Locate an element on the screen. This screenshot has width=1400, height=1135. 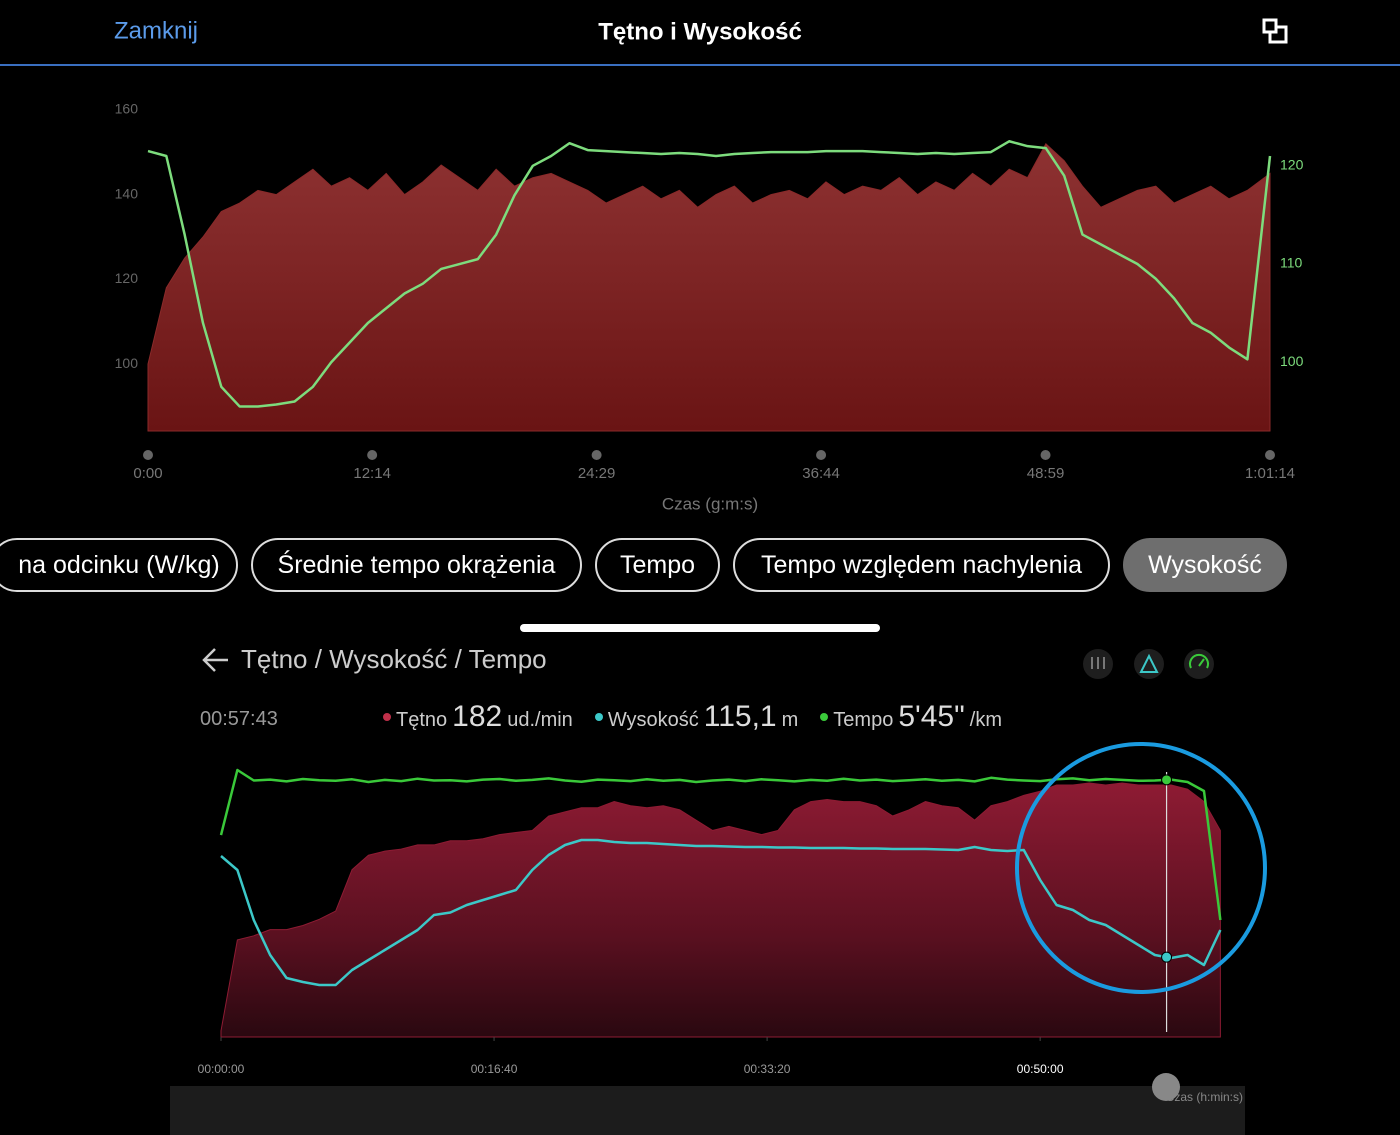
icon-buttons is located at coordinates (1148, 664).